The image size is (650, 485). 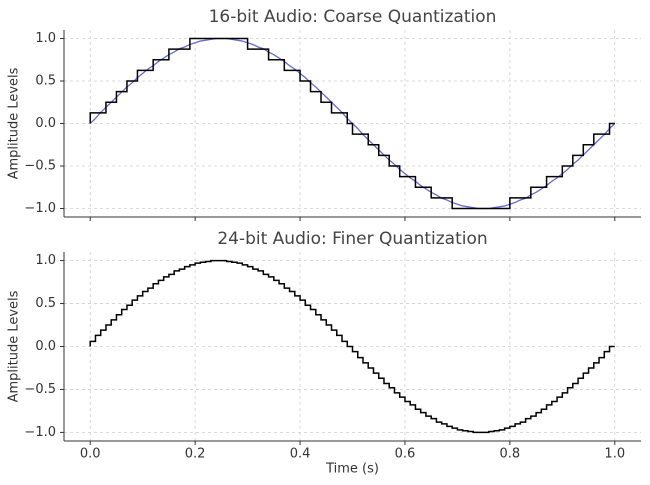 What do you see at coordinates (195, 454) in the screenshot?
I see `x-tick-label: 0.2` at bounding box center [195, 454].